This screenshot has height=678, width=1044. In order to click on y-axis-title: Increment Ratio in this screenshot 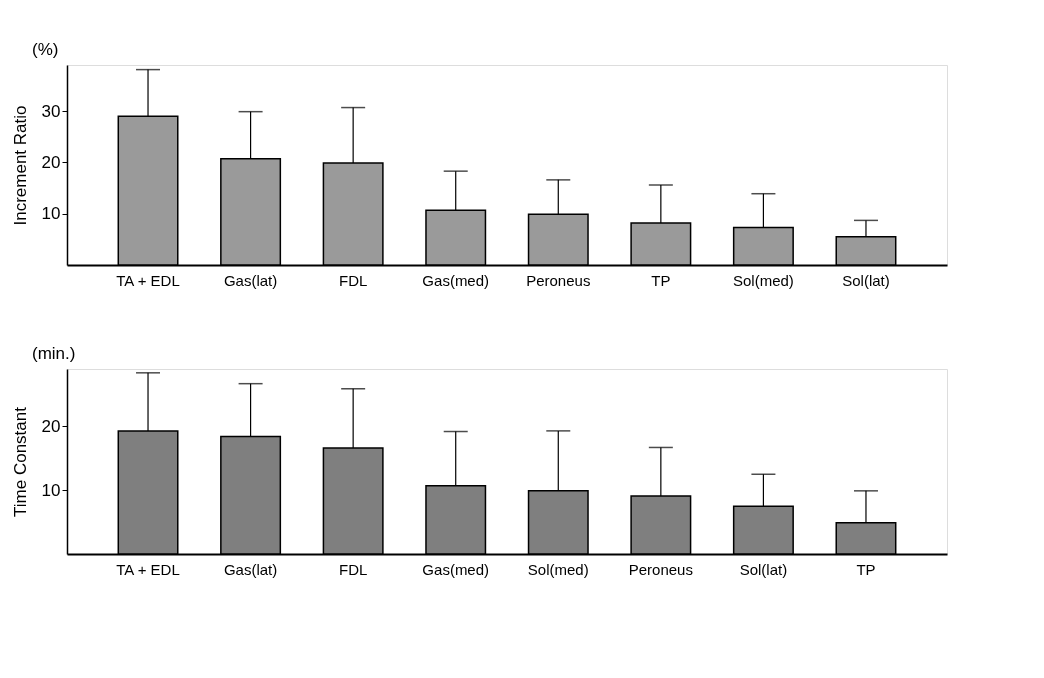, I will do `click(20, 165)`.